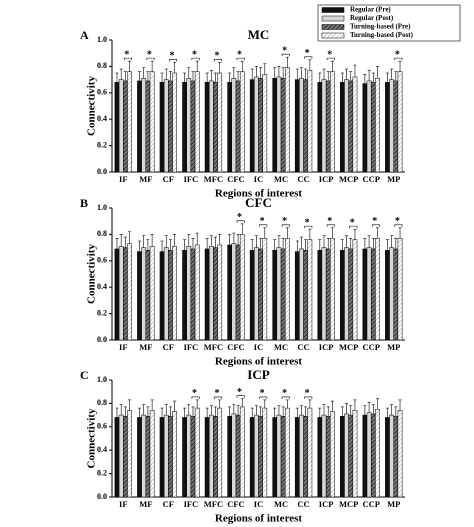  I want to click on x-tick-label: CCP, so click(370, 504).